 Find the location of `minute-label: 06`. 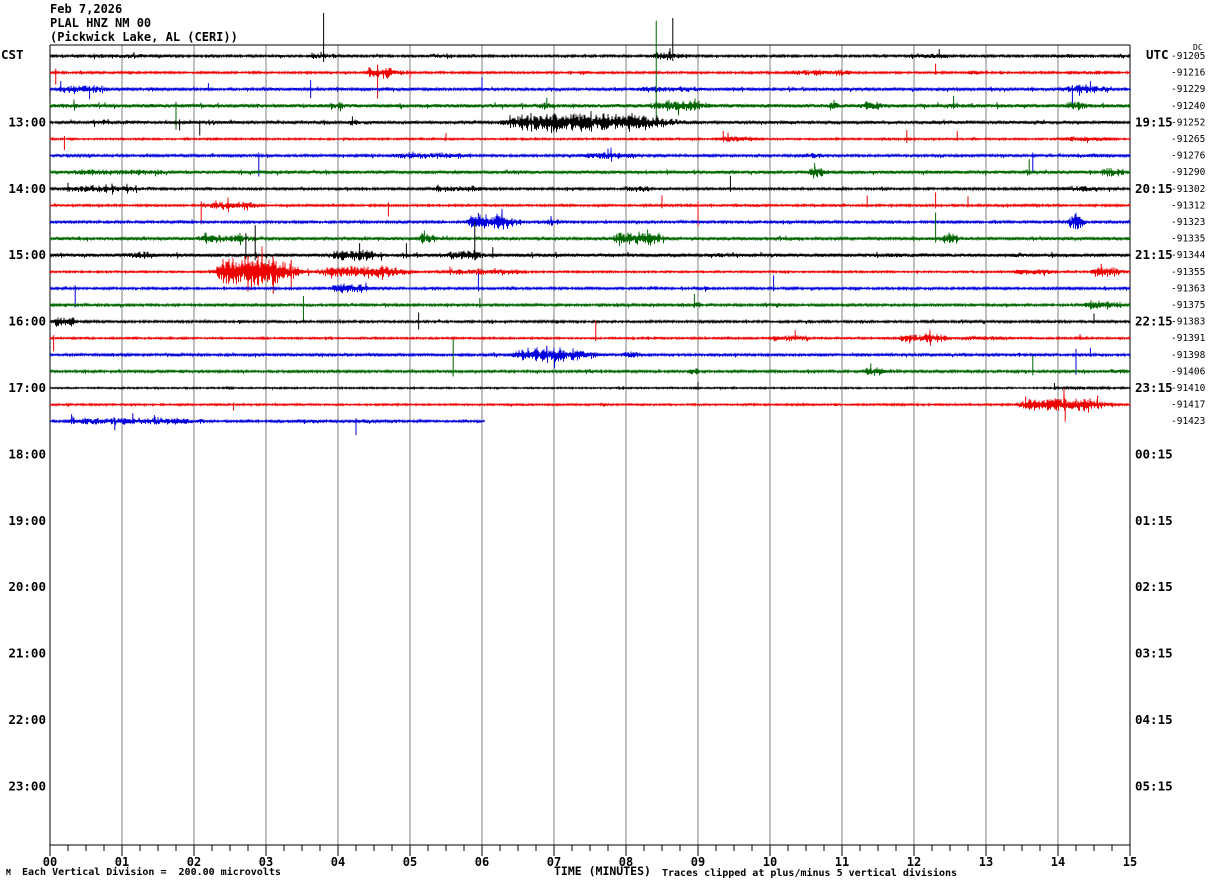

minute-label: 06 is located at coordinates (482, 862).